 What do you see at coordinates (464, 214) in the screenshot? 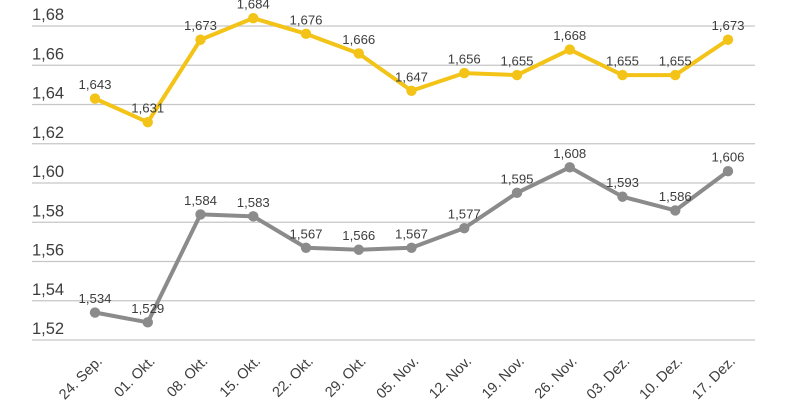
I see `gray-series-data-label: 1,577` at bounding box center [464, 214].